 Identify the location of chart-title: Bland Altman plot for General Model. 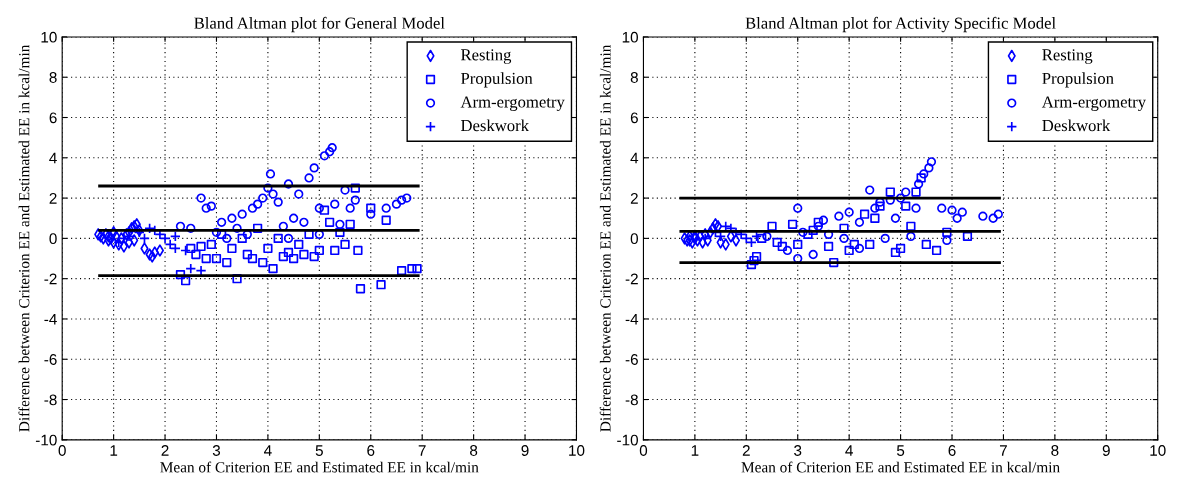
(319, 24).